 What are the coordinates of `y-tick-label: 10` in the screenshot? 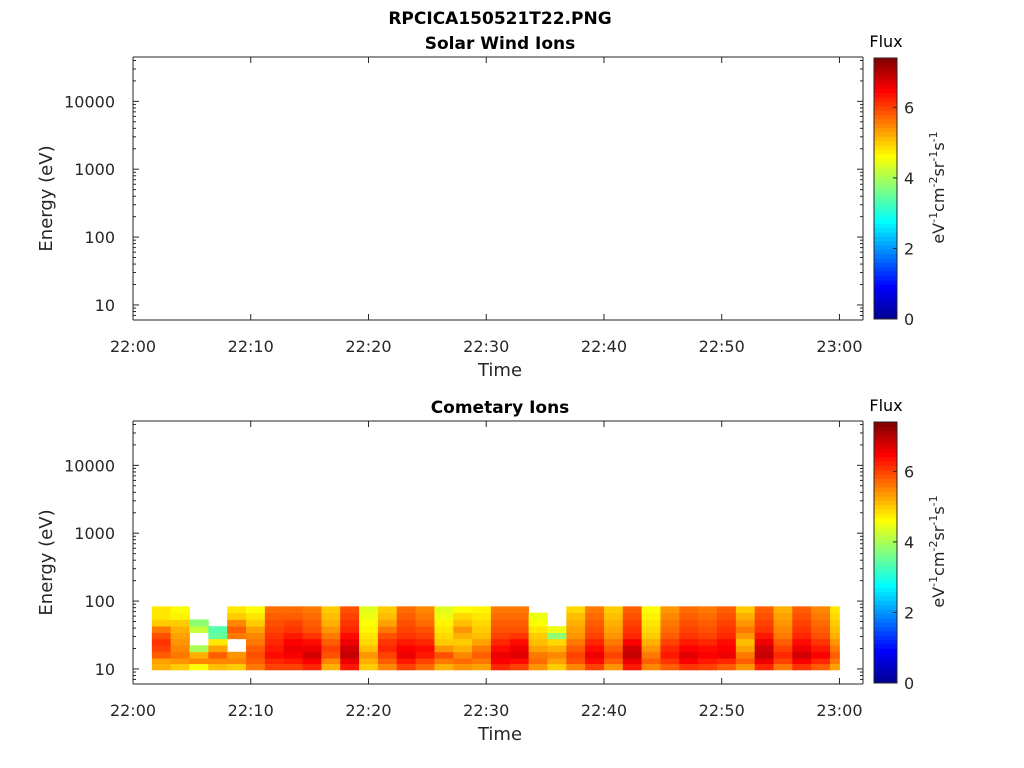 It's located at (105, 305).